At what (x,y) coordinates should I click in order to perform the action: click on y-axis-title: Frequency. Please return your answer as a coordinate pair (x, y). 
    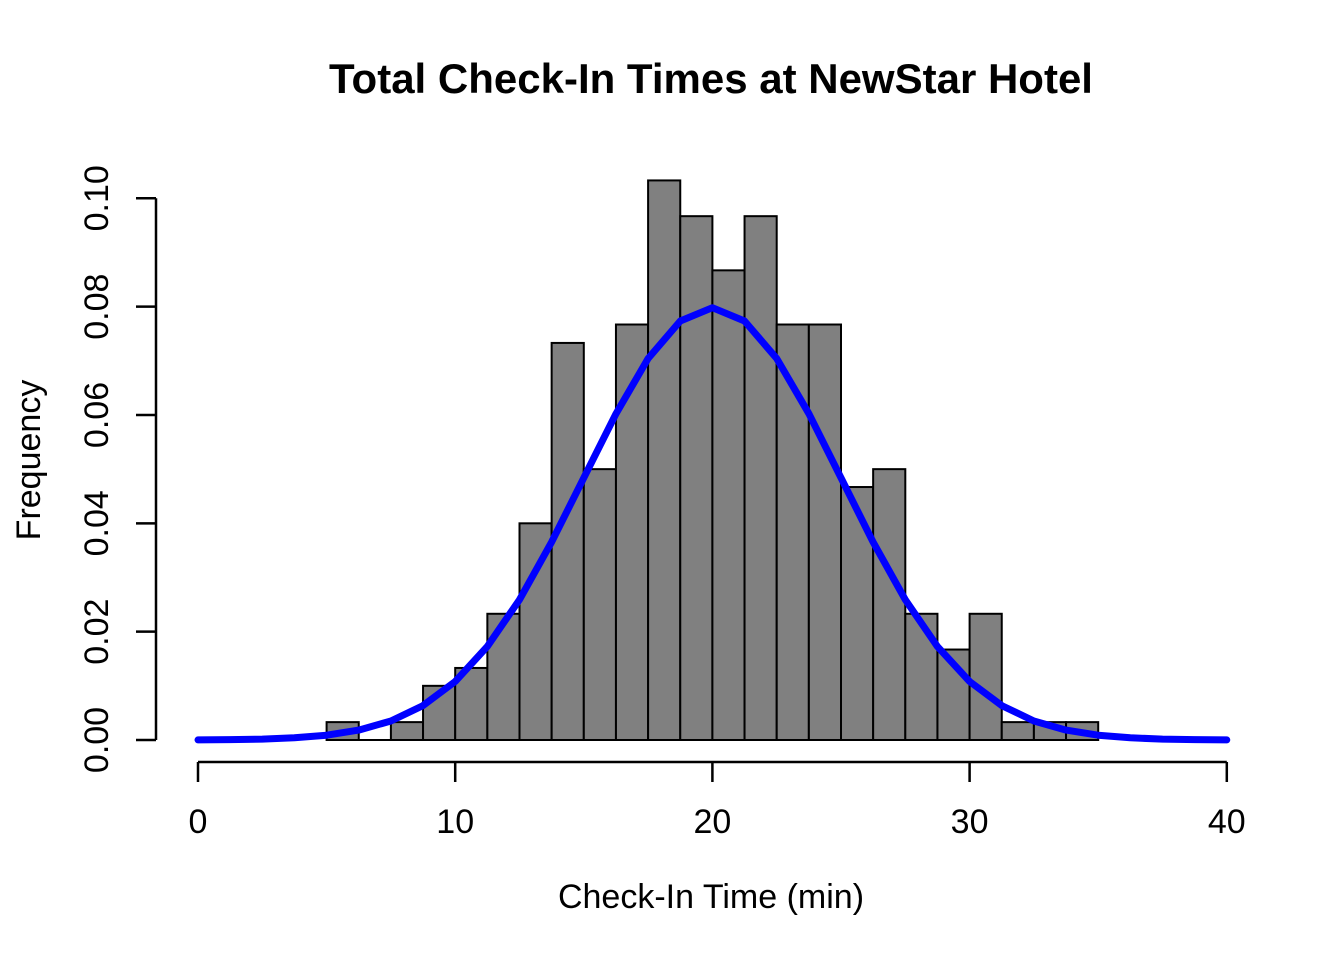
    Looking at the image, I should click on (29, 460).